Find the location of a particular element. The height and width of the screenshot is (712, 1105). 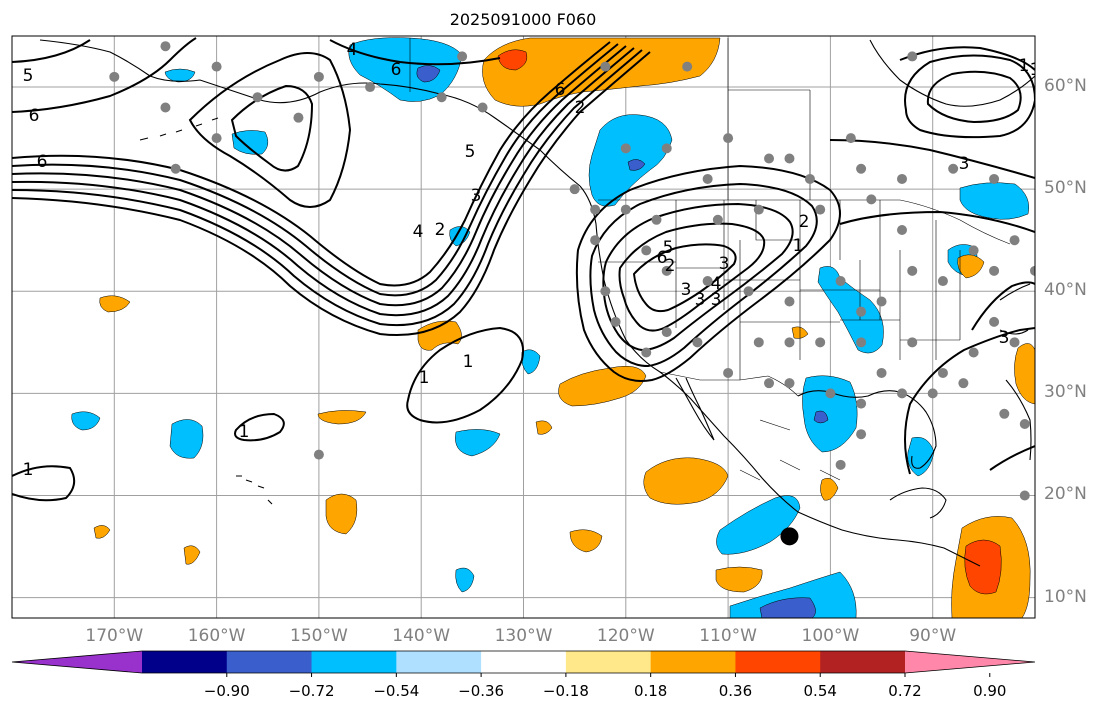

chart-title: 2025091000 F060 is located at coordinates (523, 19).